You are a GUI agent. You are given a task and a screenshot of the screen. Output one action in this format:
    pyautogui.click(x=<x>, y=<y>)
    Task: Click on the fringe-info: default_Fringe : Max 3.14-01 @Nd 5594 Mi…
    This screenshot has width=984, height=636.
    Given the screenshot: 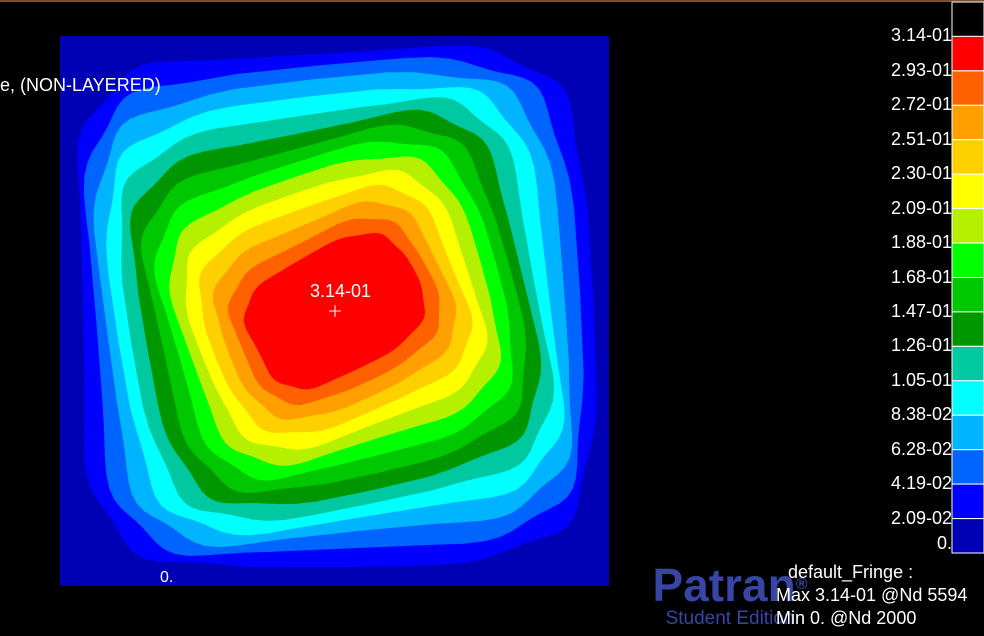 What is the action you would take?
    pyautogui.click(x=871, y=595)
    